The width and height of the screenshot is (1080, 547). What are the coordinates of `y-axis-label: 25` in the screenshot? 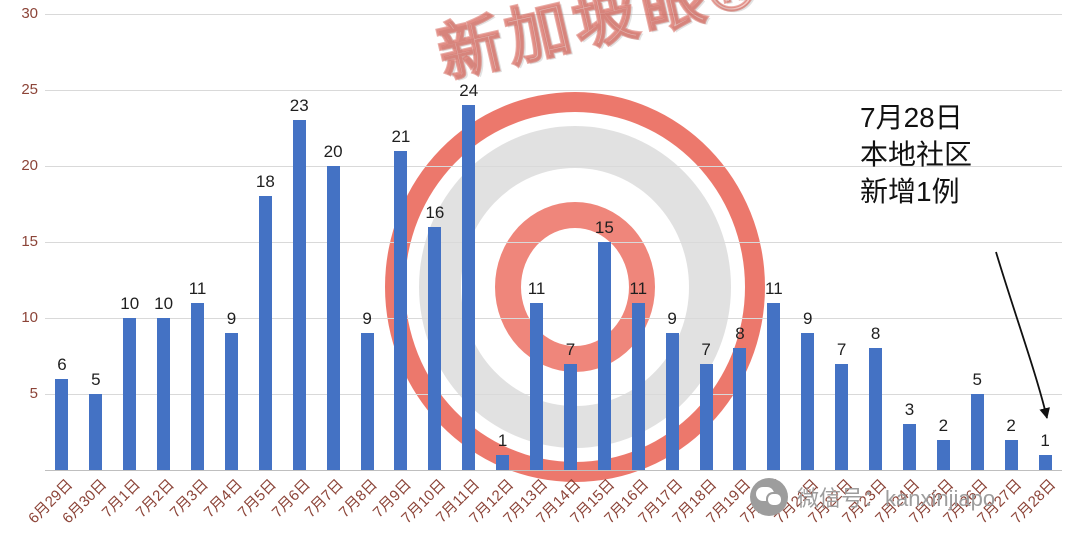 It's located at (29, 89).